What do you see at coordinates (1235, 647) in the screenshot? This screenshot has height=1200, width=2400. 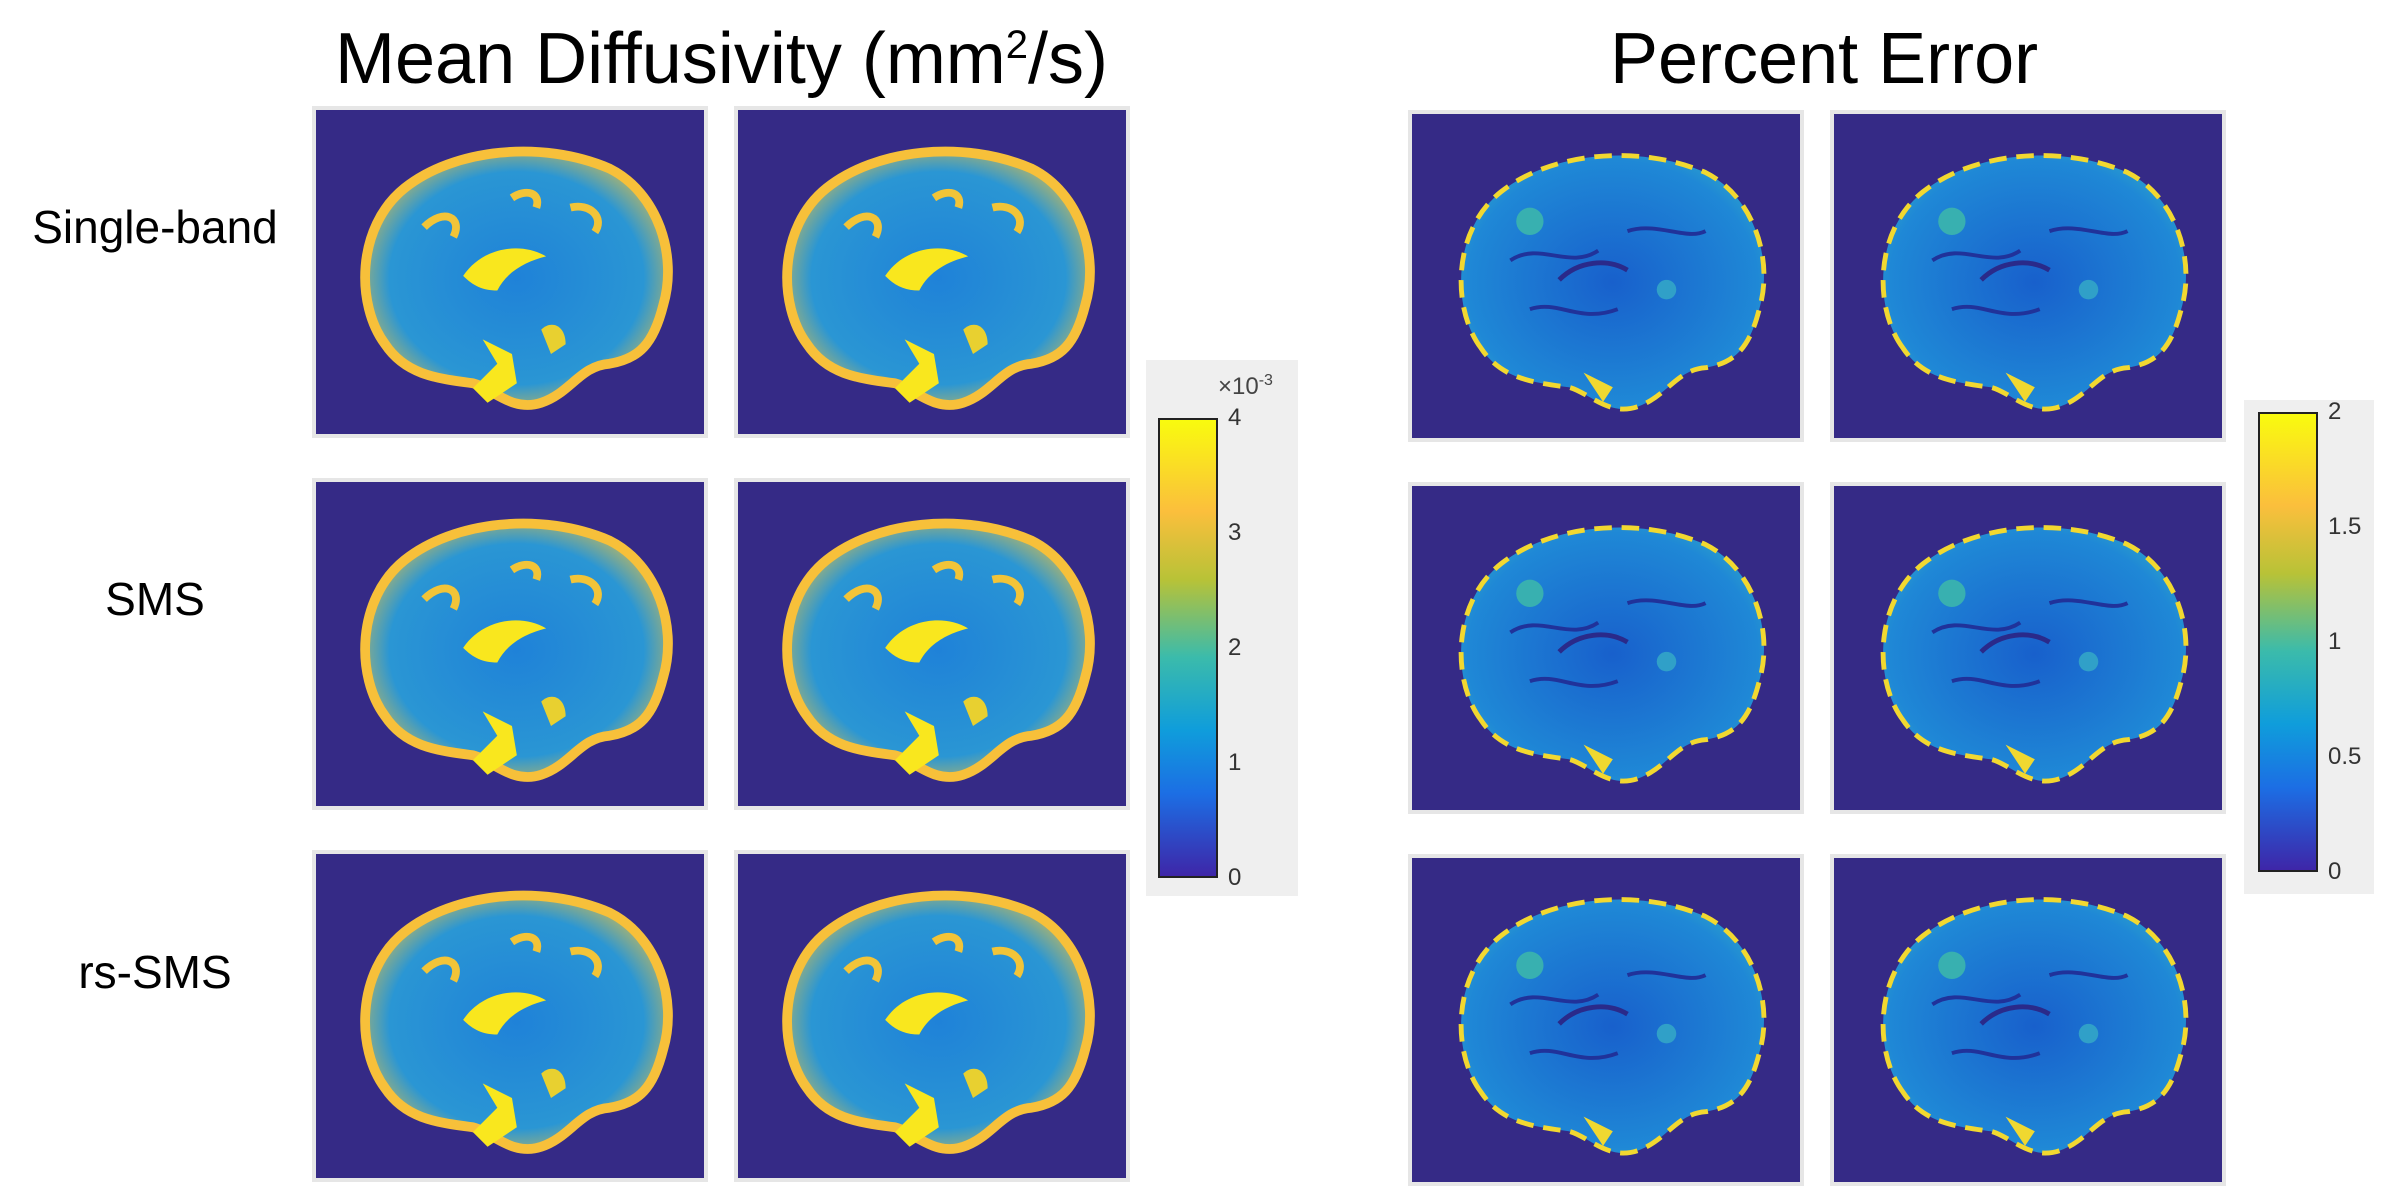 I see `md-tick-2: 2` at bounding box center [1235, 647].